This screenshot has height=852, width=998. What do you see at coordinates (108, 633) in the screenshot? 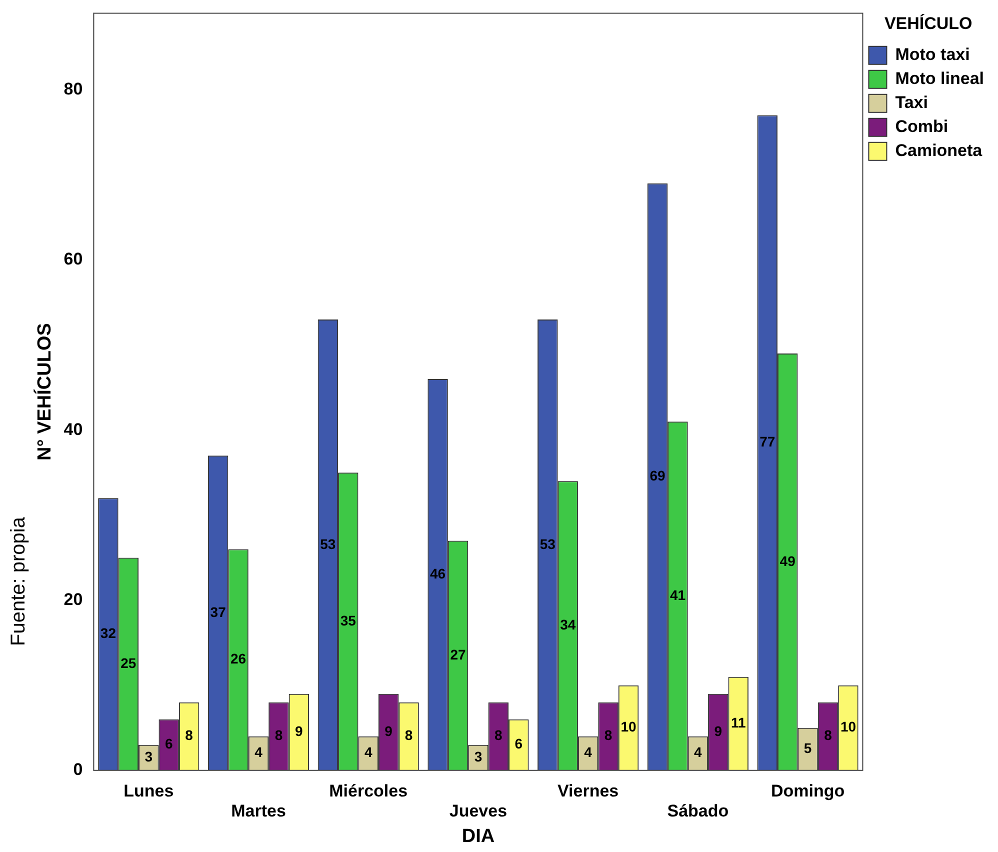
I see `data-label: 32` at bounding box center [108, 633].